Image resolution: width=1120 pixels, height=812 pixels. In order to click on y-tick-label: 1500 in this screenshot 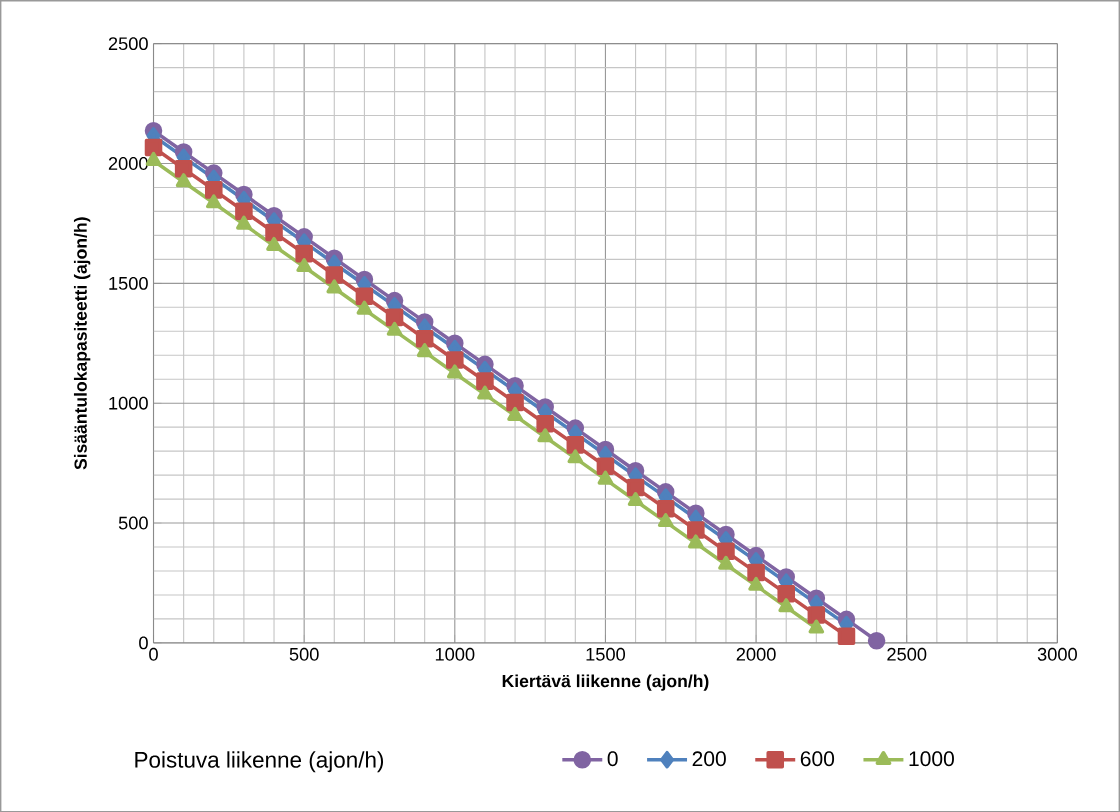, I will do `click(128, 283)`.